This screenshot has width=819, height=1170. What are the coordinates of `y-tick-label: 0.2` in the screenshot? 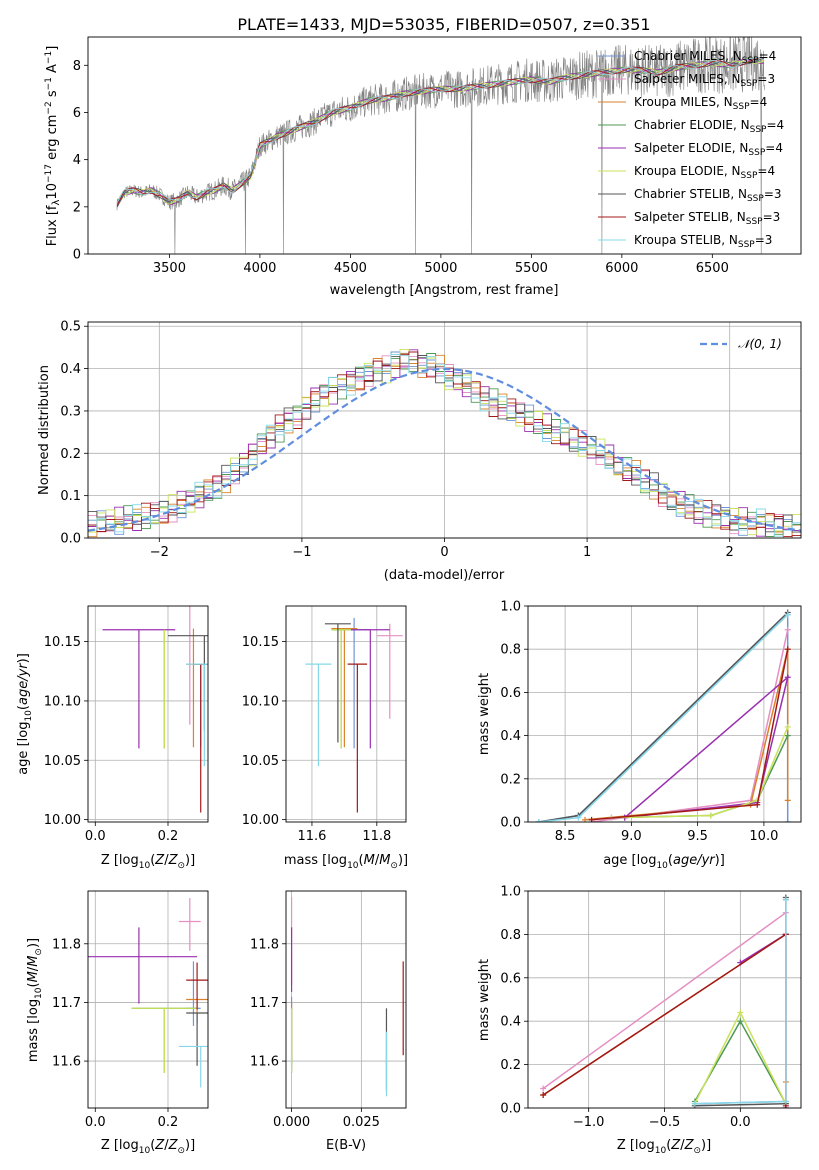 It's located at (510, 779).